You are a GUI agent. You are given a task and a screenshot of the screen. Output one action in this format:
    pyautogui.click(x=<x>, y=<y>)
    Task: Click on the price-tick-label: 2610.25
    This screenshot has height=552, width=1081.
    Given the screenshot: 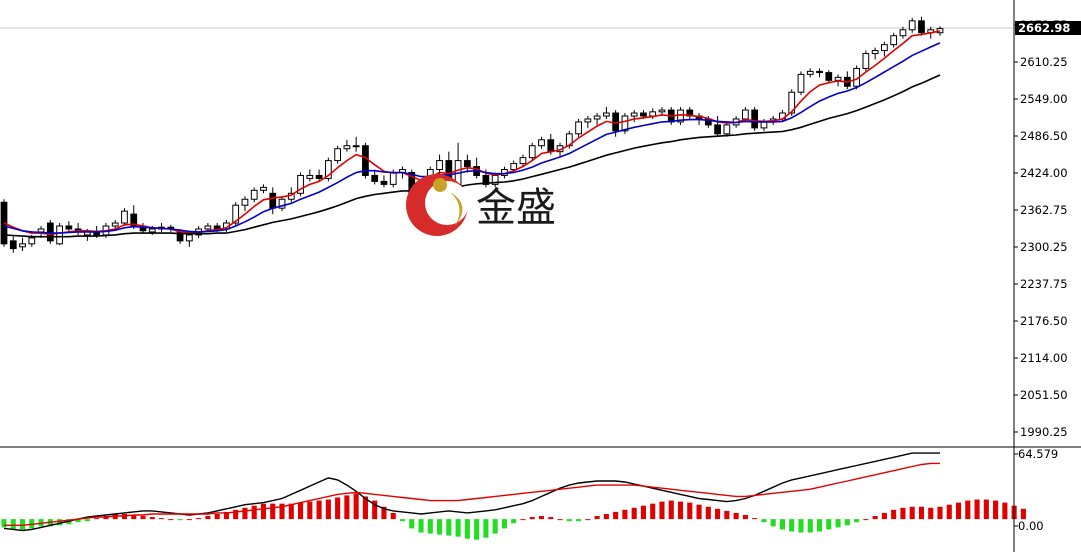 What is the action you would take?
    pyautogui.click(x=1044, y=62)
    